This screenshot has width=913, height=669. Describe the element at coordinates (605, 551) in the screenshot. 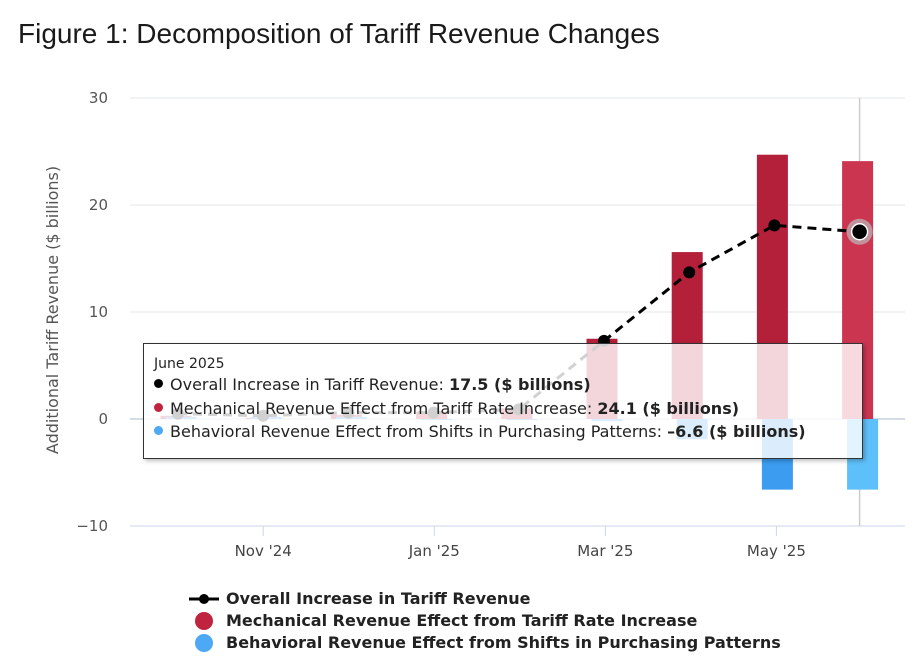

I see `x-tick-label: Mar '25` at that location.